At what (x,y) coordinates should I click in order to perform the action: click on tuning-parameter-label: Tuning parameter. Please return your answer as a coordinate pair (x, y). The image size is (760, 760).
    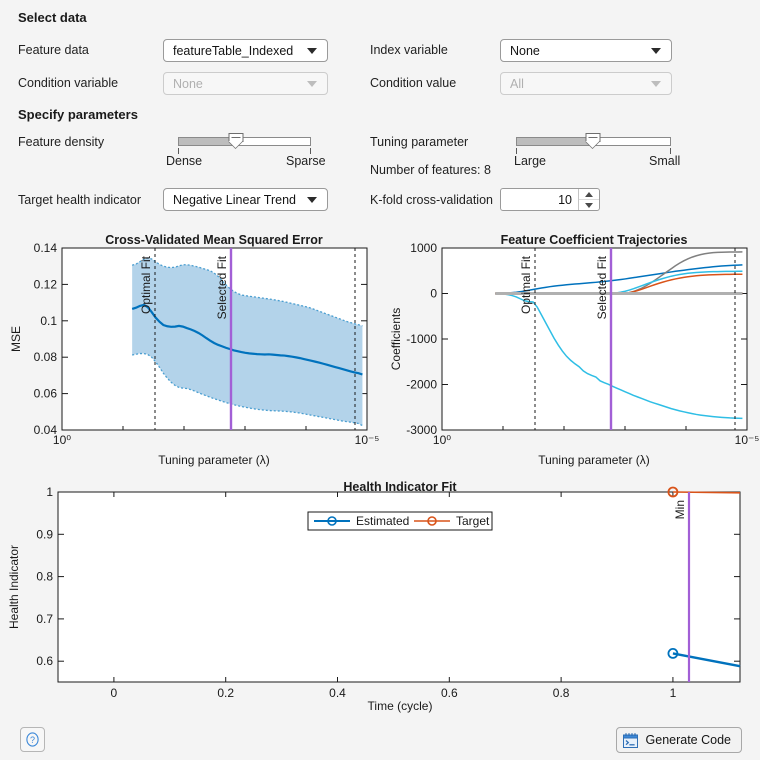
    Looking at the image, I should click on (419, 142).